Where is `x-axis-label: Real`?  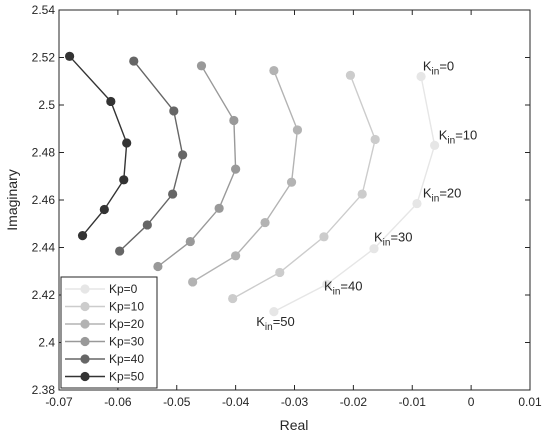 x-axis-label: Real is located at coordinates (294, 425).